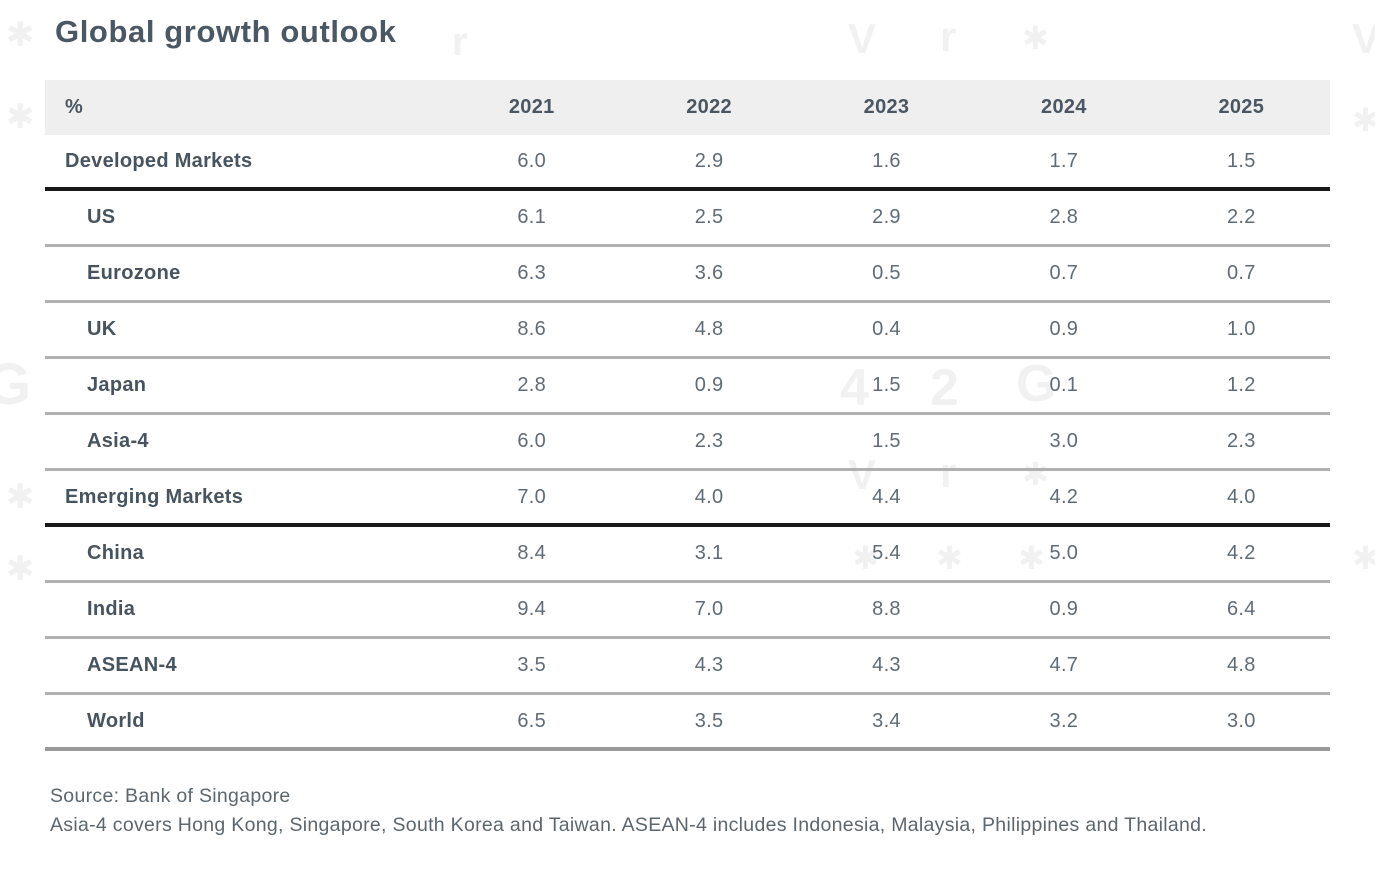 This screenshot has height=874, width=1375. Describe the element at coordinates (1064, 385) in the screenshot. I see `value-cell: 0.1` at that location.